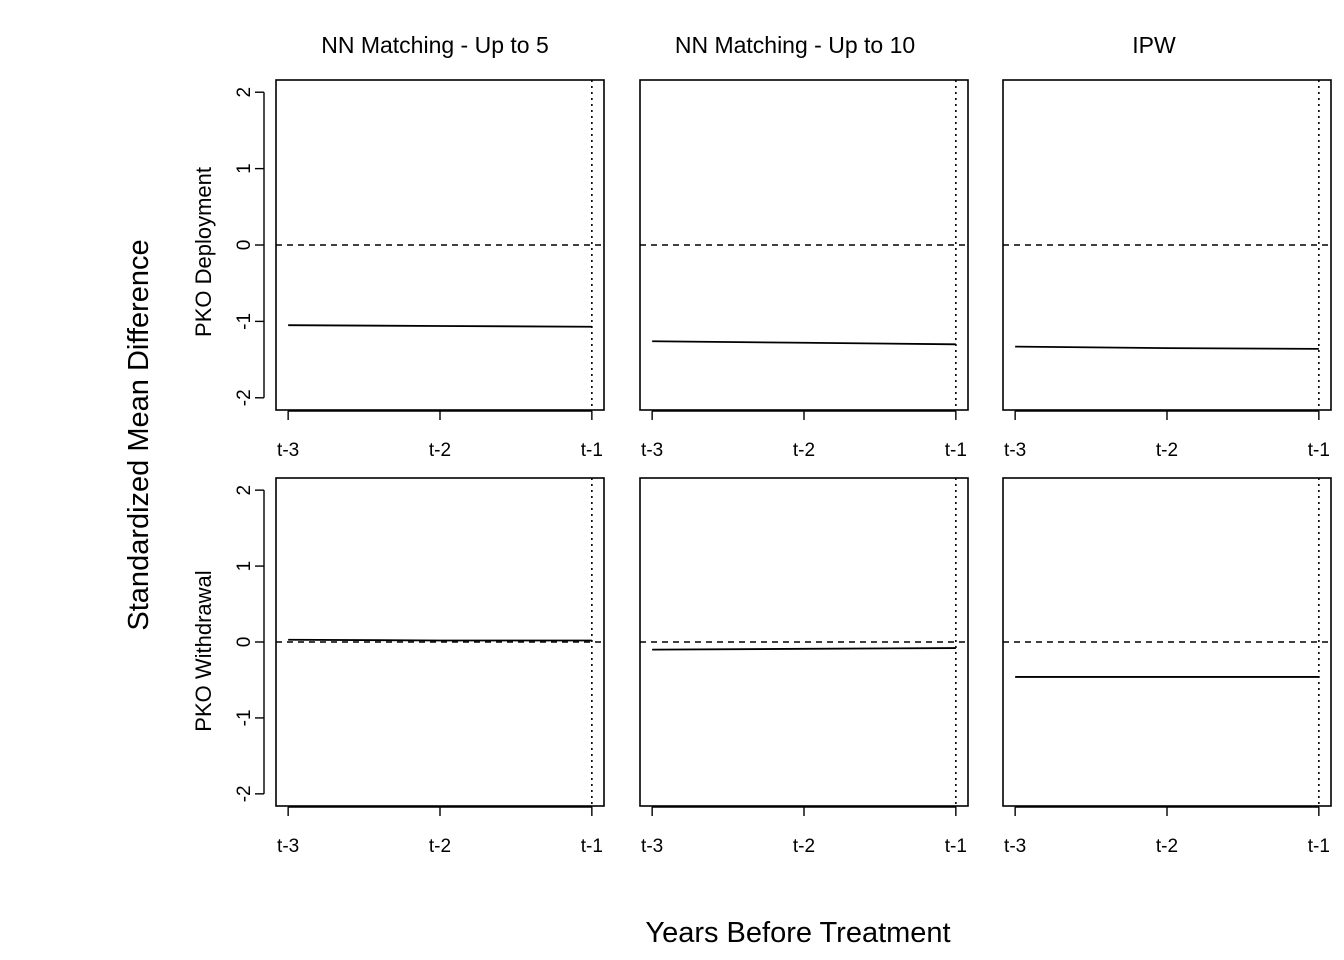 This screenshot has height=960, width=1344. Describe the element at coordinates (203, 252) in the screenshot. I see `row-title-1: PKO Deployment` at that location.